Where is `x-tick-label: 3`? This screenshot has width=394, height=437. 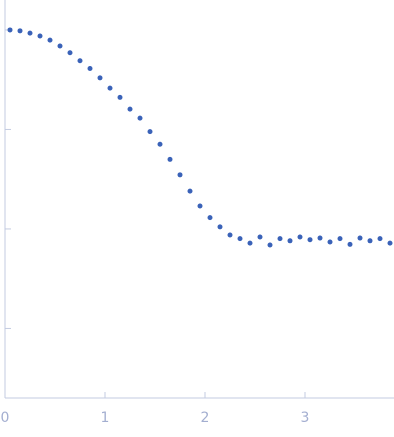 x-tick-label: 3 is located at coordinates (305, 418).